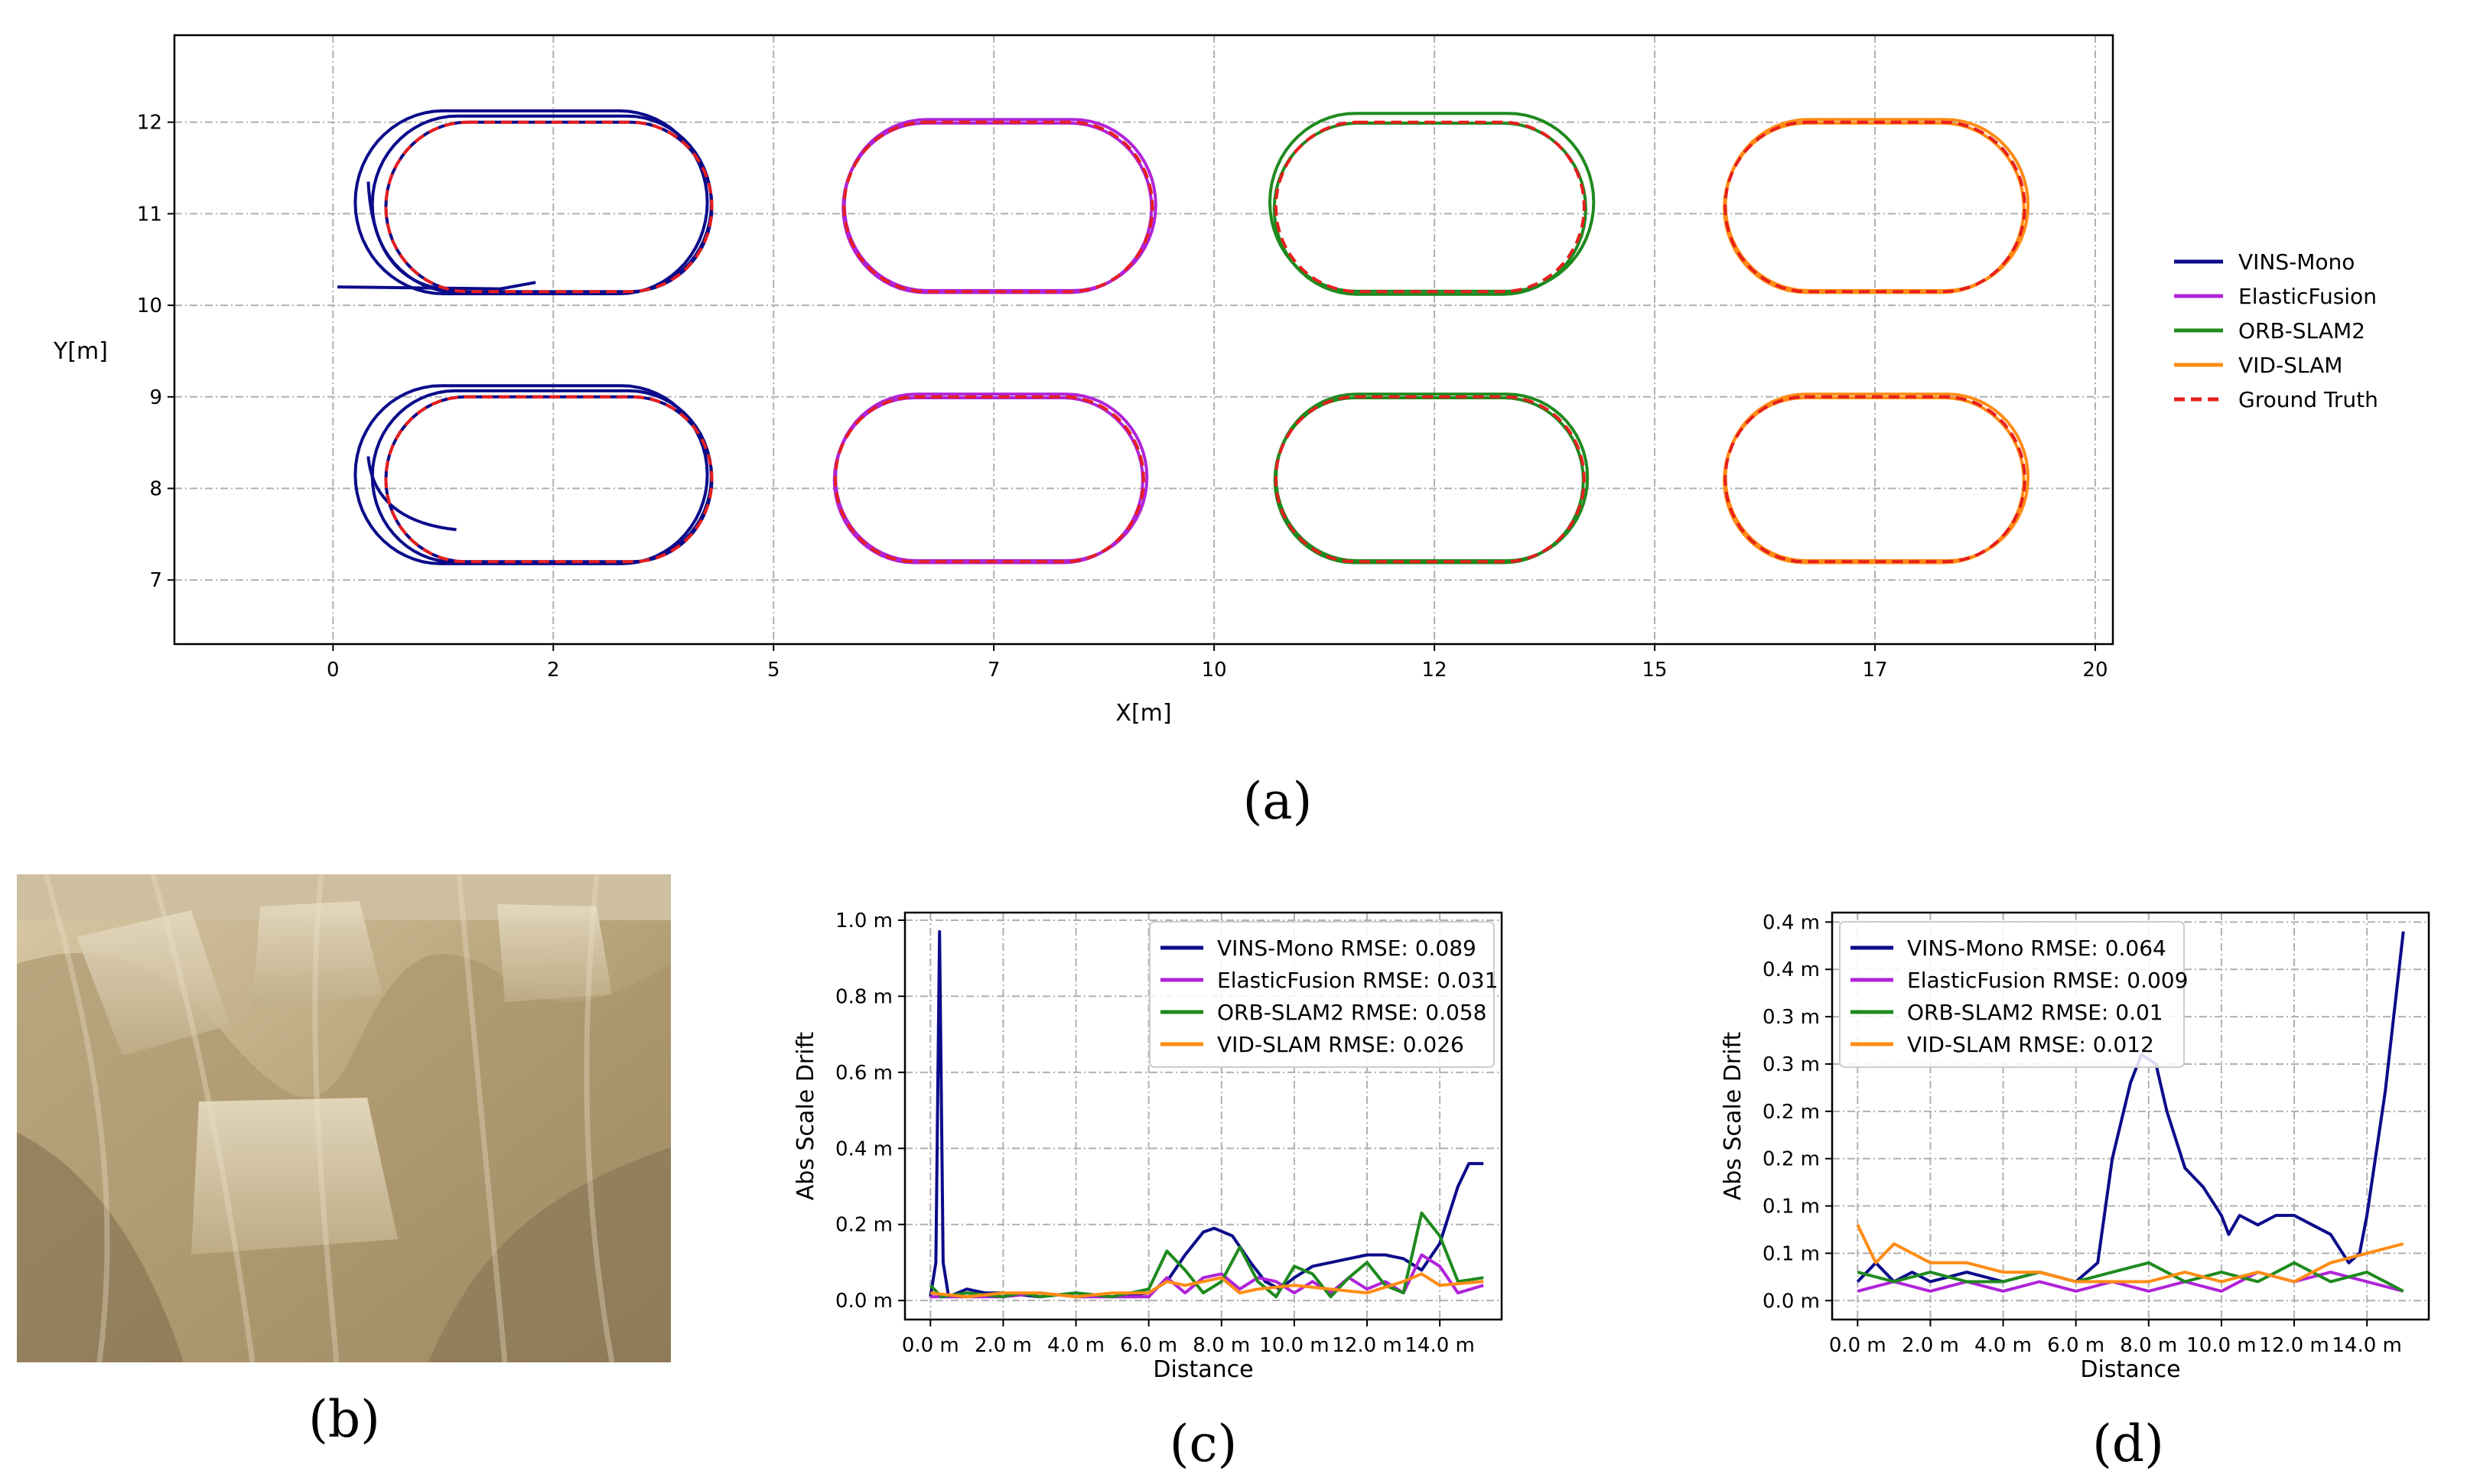 The image size is (2477, 1484). I want to click on x-tick-label: 7, so click(994, 670).